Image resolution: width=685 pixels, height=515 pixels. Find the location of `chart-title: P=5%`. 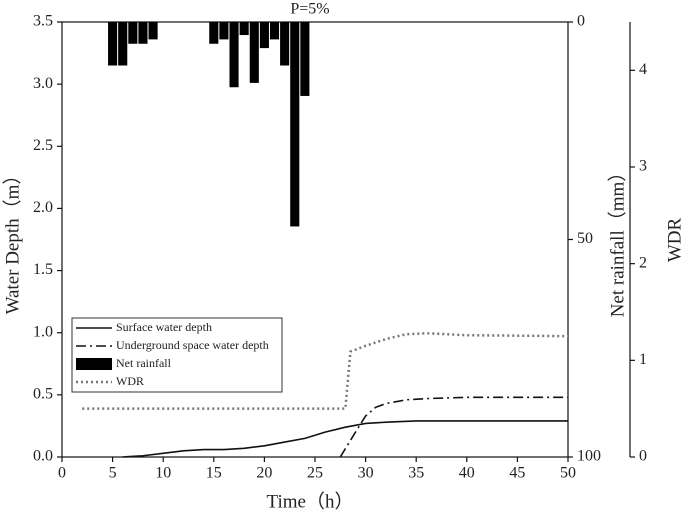

chart-title: P=5% is located at coordinates (309, 9).